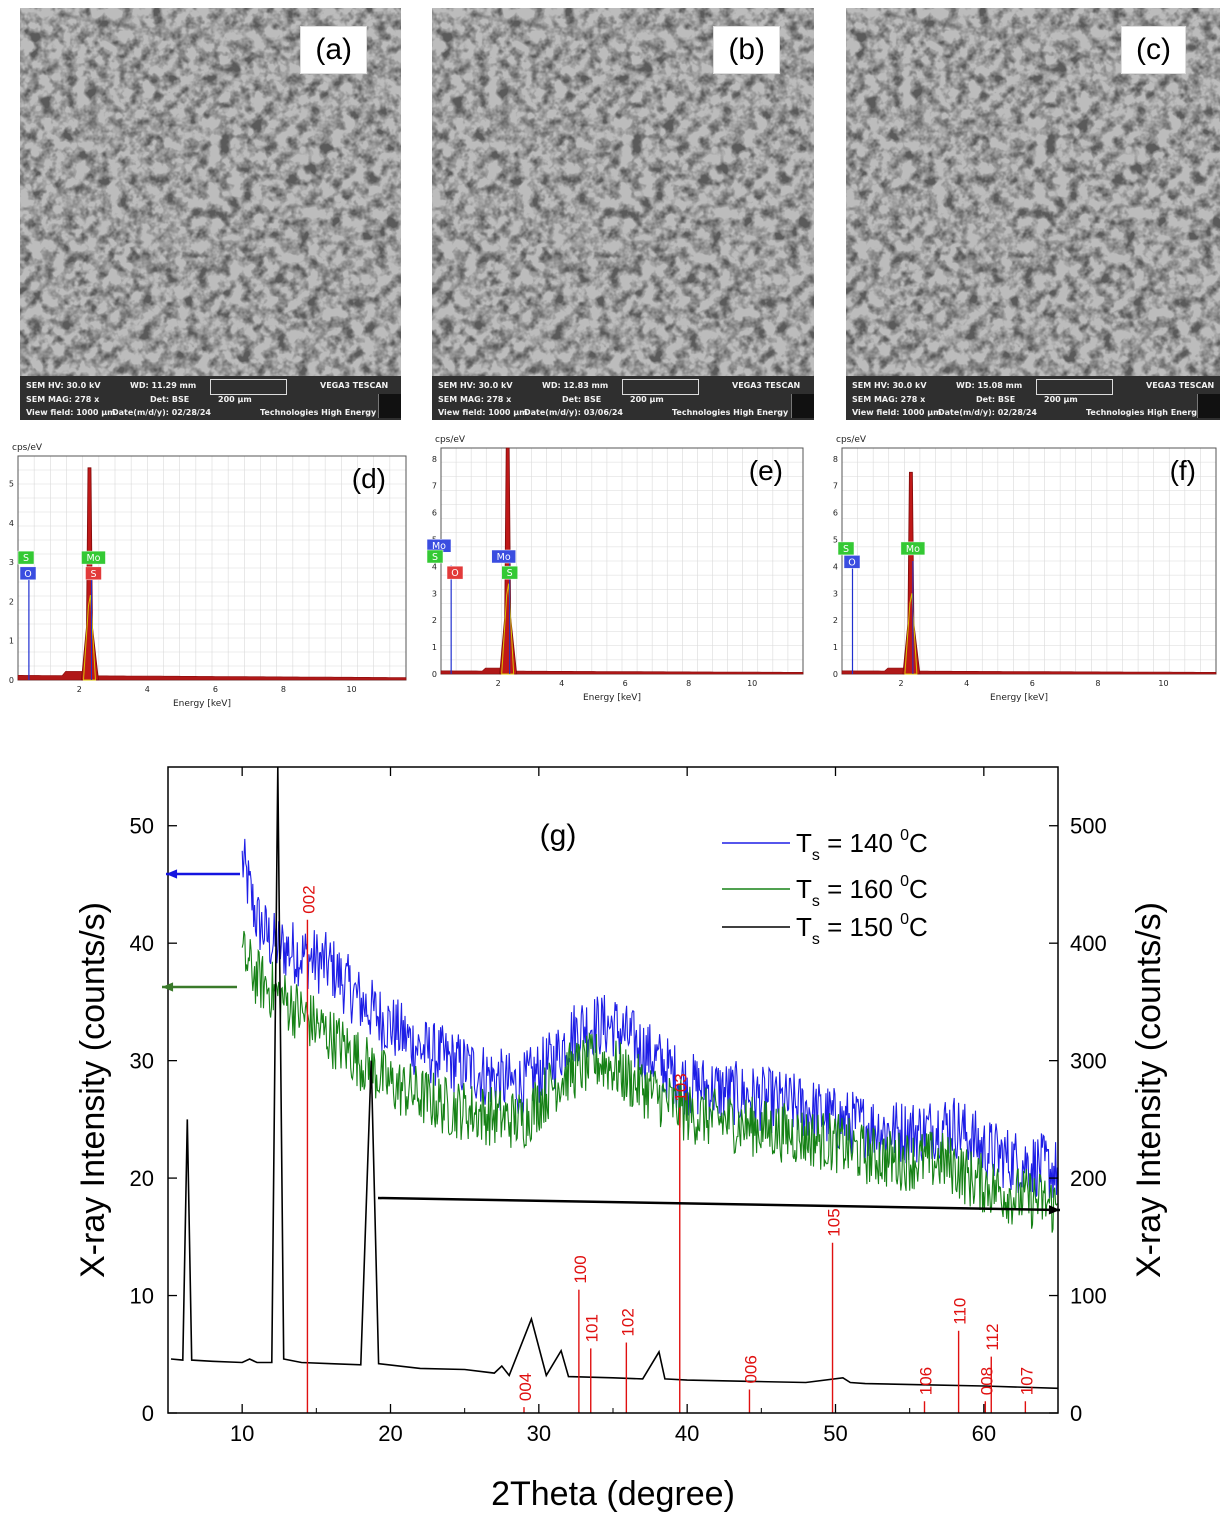 This screenshot has width=1220, height=1513. Describe the element at coordinates (434, 459) in the screenshot. I see `y-tick-label: 8` at that location.